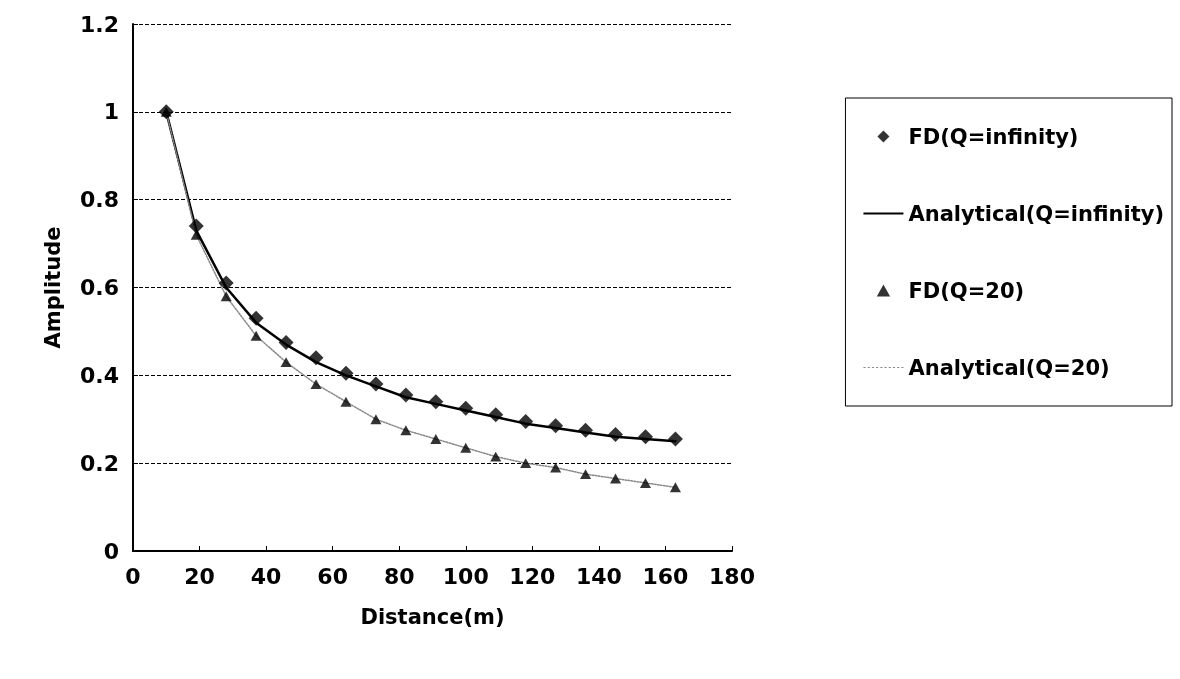 The width and height of the screenshot is (1180, 679). Describe the element at coordinates (399, 576) in the screenshot. I see `x-tick-label: 80` at that location.